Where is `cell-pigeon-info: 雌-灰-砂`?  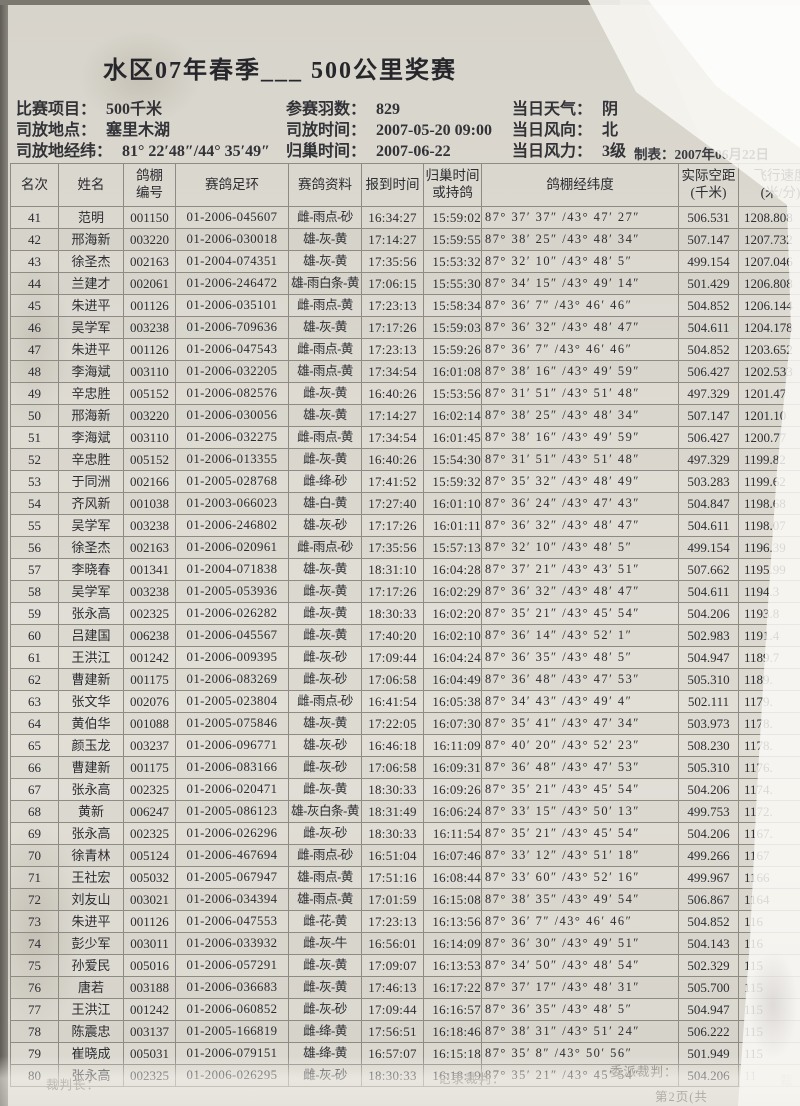
cell-pigeon-info: 雌-灰-砂 is located at coordinates (325, 679).